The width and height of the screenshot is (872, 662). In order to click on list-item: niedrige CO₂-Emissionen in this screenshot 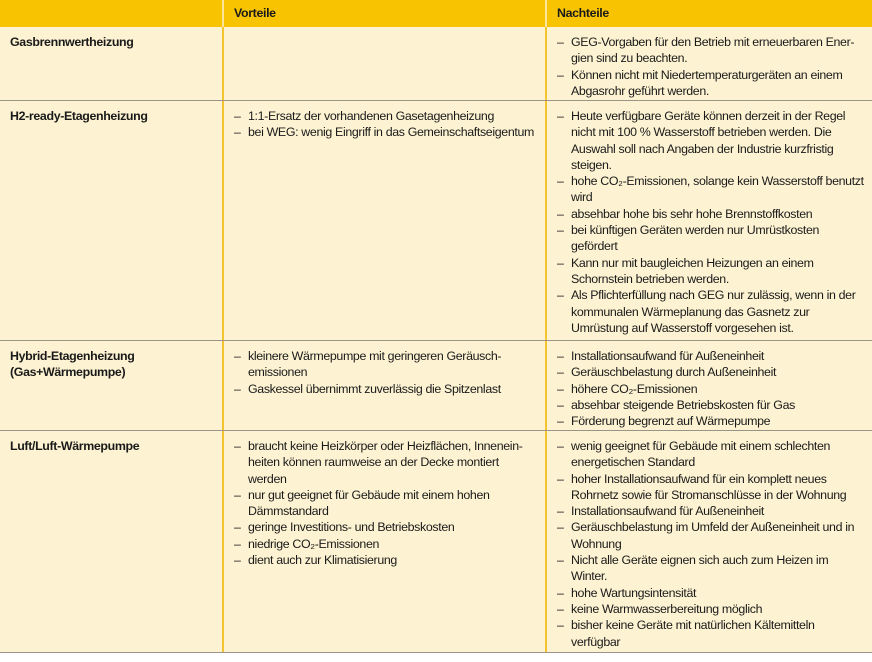, I will do `click(385, 544)`.